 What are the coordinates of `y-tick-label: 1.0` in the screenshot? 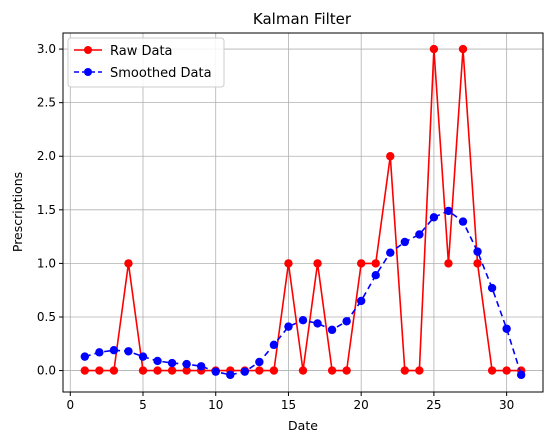 It's located at (46, 263).